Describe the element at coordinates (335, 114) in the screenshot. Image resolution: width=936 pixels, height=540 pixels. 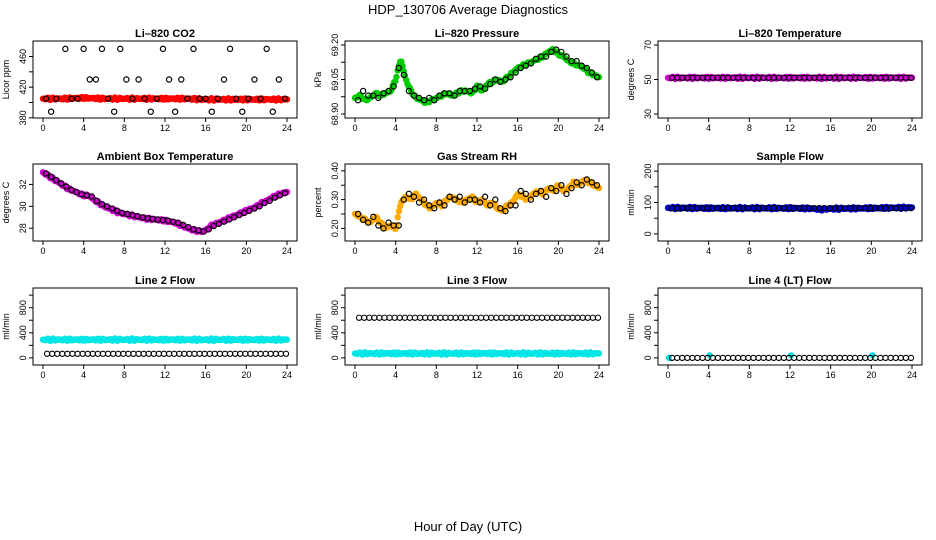
I see `y-tick-label: 68.90` at that location.